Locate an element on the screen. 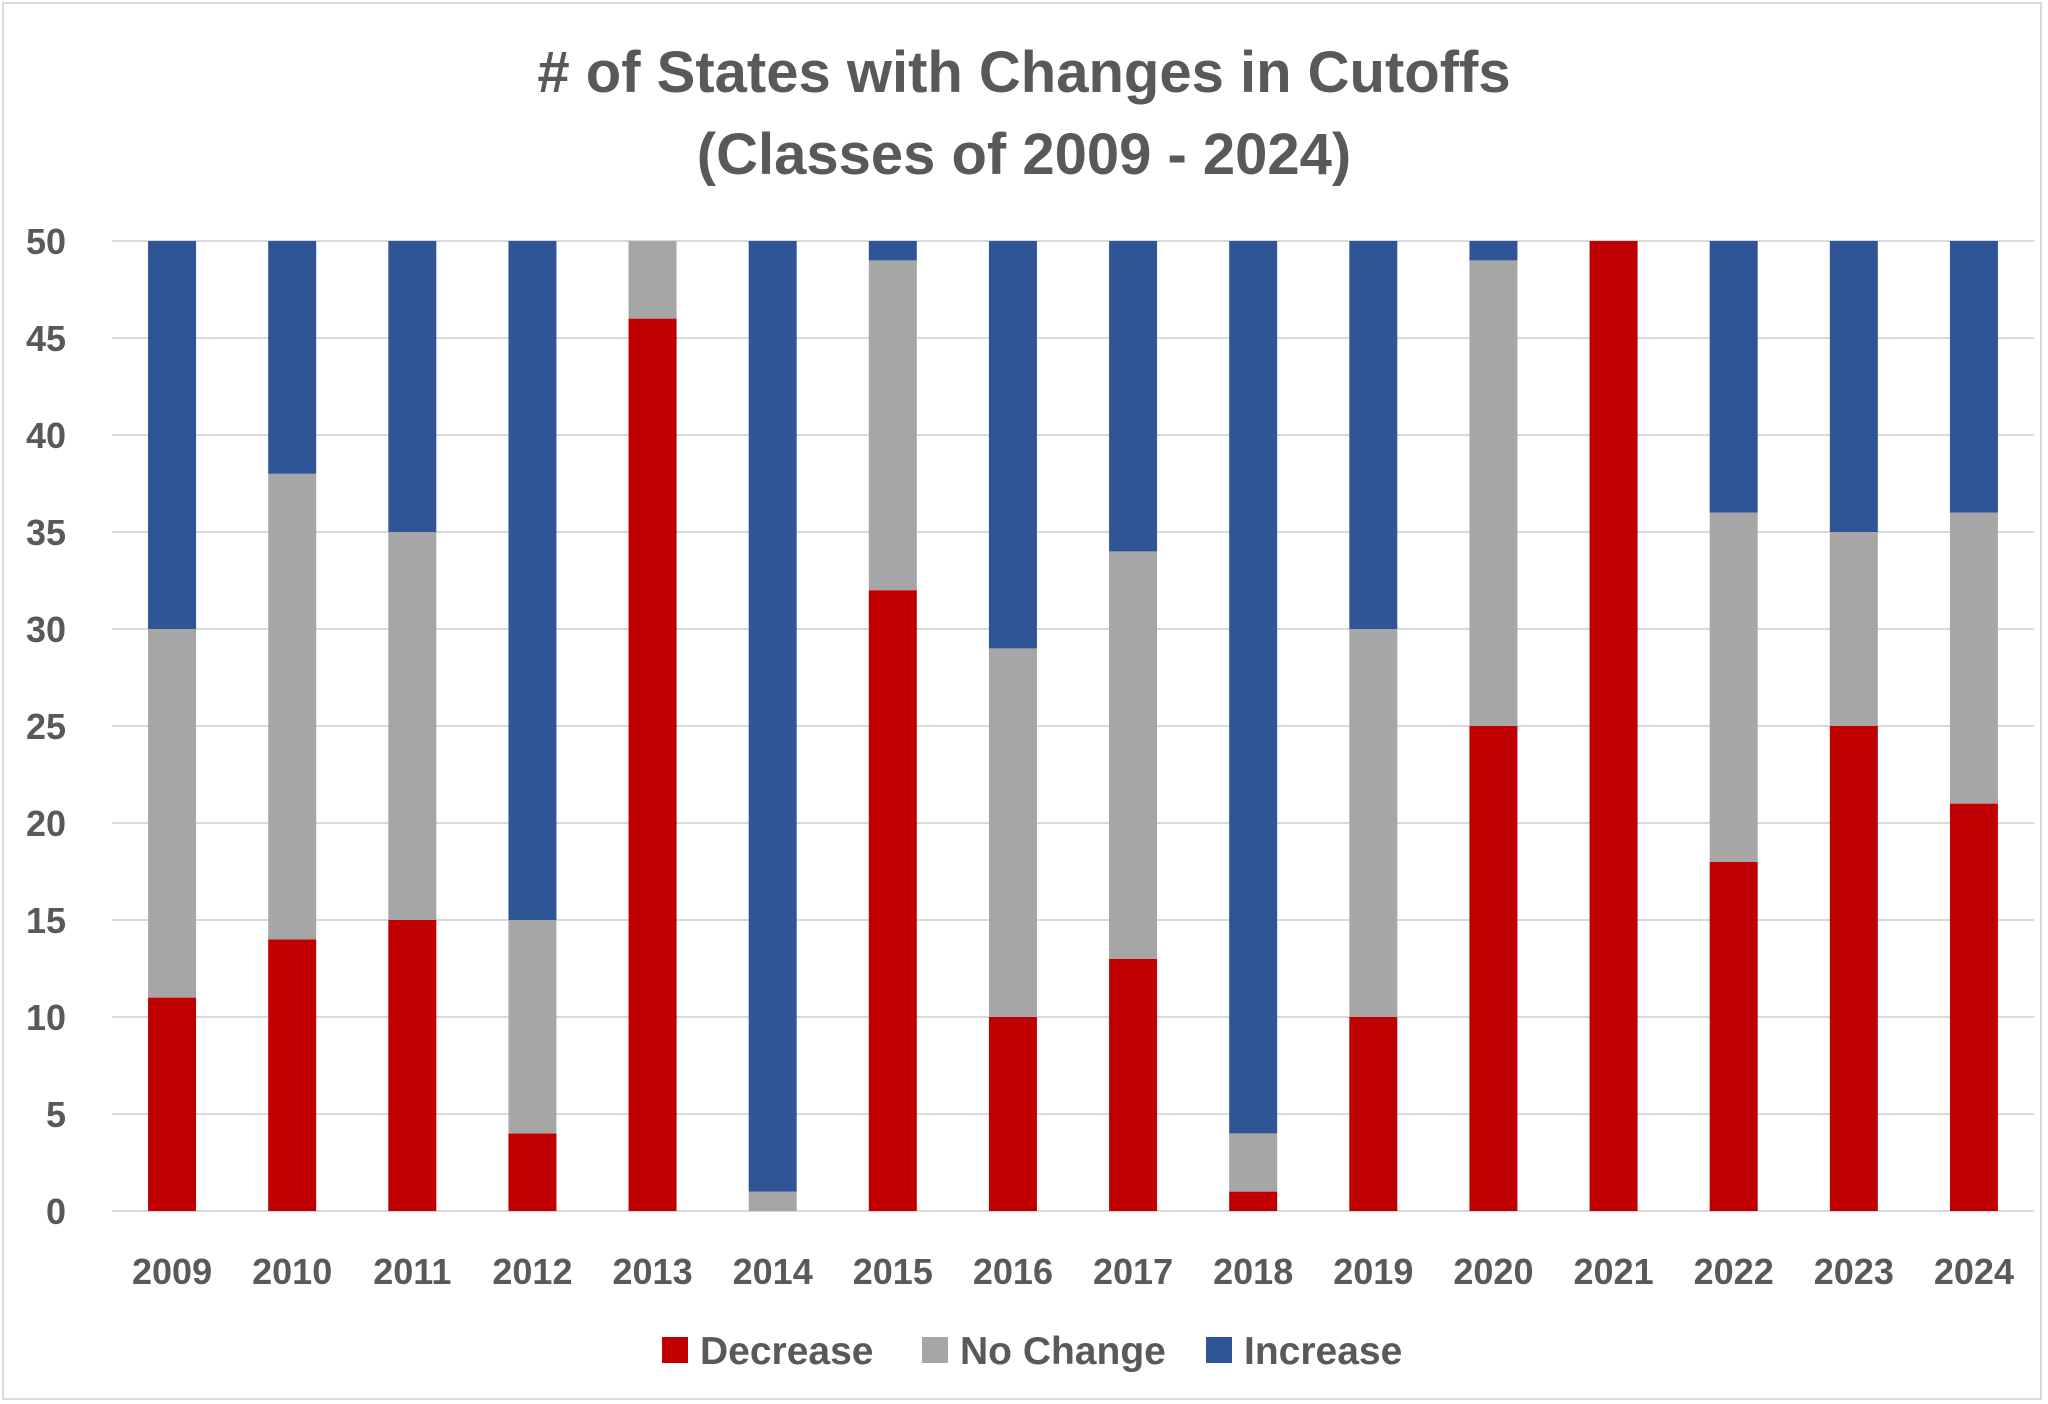 The width and height of the screenshot is (2048, 1404). x-tick-label: 2009 is located at coordinates (172, 1271).